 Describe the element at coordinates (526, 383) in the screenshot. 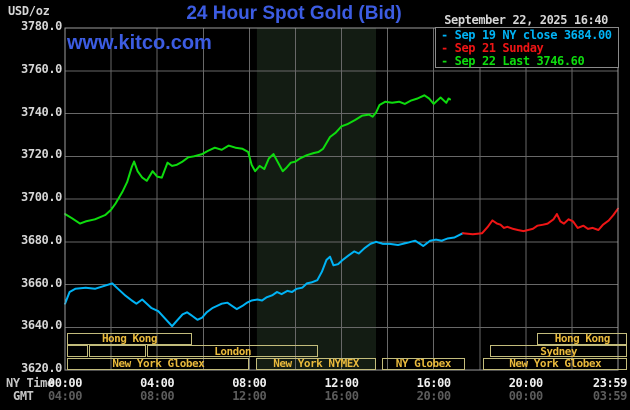

I see `x-tick-ny-20-00: 20:00` at that location.